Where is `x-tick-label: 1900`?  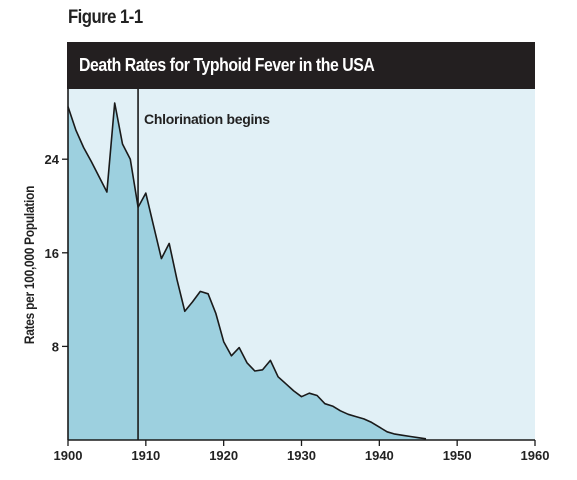 x-tick-label: 1900 is located at coordinates (68, 455).